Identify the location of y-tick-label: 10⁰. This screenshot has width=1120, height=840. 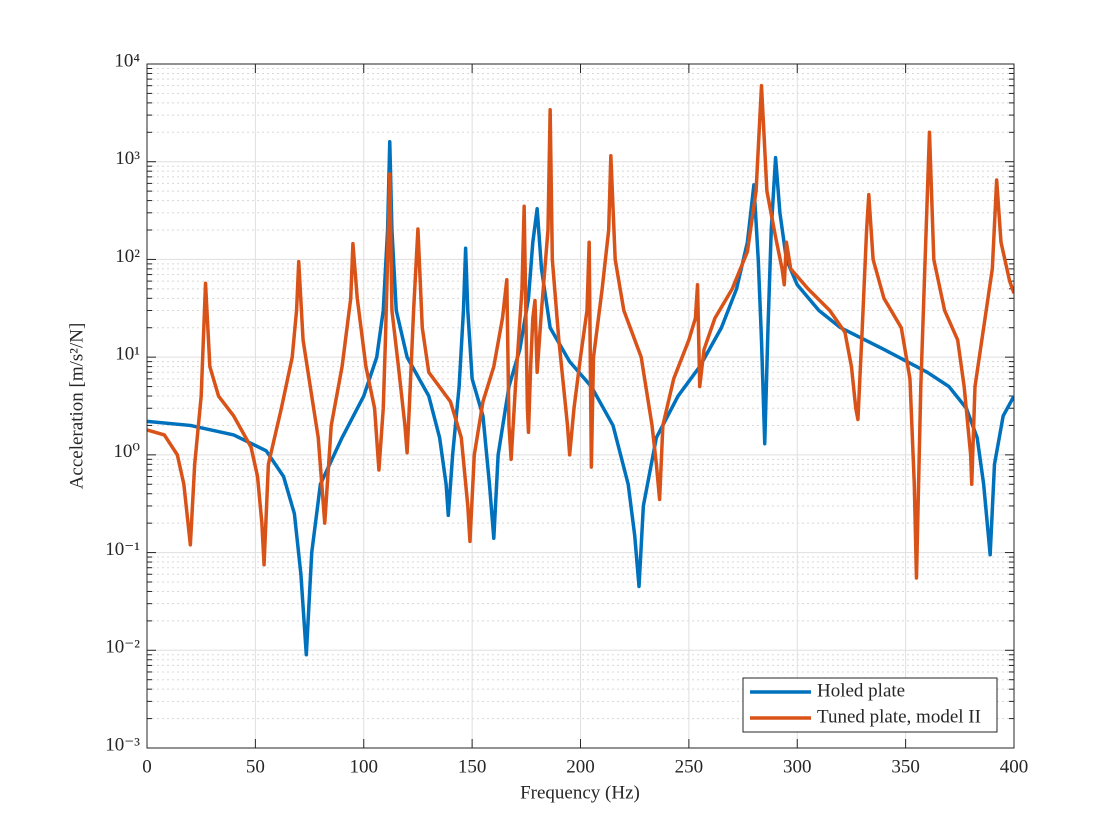
(126, 451).